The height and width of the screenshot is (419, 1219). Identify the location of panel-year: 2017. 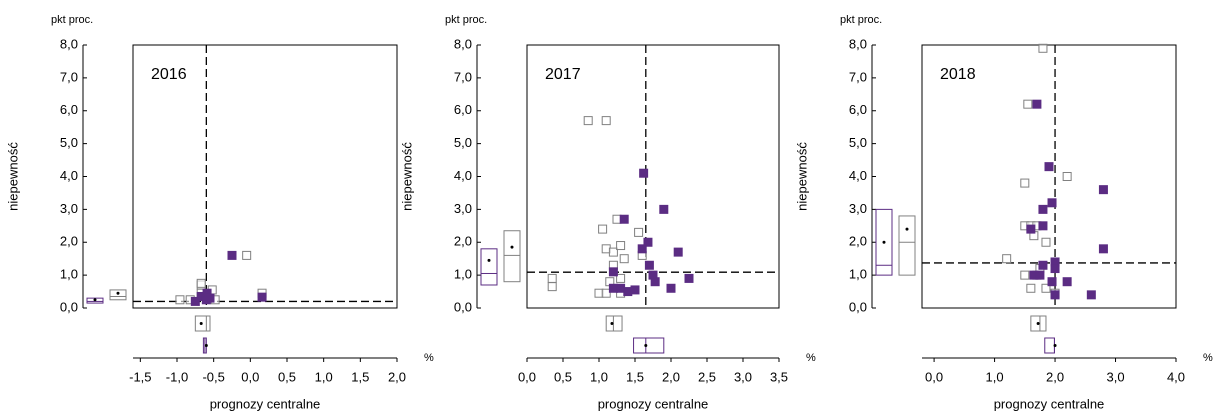
(563, 74).